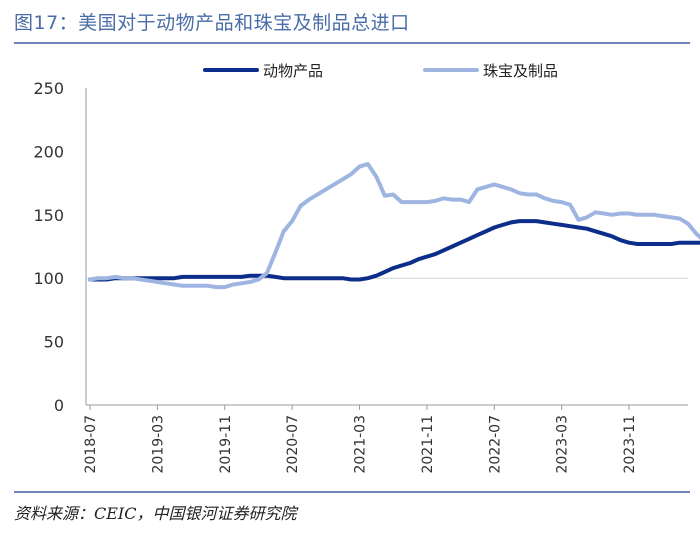 The height and width of the screenshot is (534, 700). I want to click on y-tick-label-5: 250, so click(48, 88).